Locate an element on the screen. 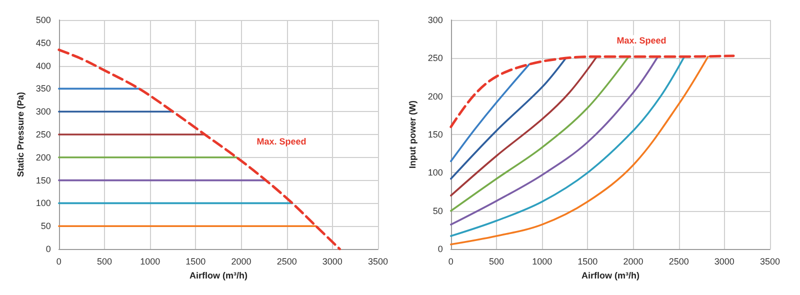 The width and height of the screenshot is (800, 295). y-axis-title: Input power (W) is located at coordinates (413, 134).